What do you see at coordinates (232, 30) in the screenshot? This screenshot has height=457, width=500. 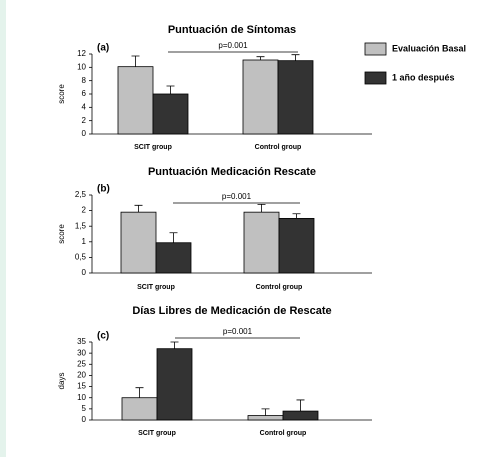 I see `chart-title: Puntuación de Síntomas` at bounding box center [232, 30].